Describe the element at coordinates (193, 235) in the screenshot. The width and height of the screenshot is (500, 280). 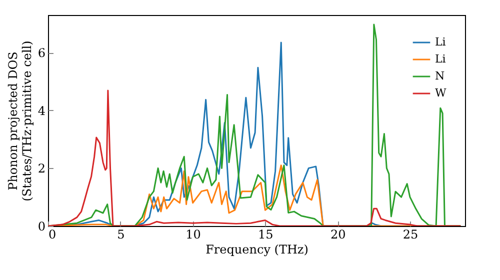
I see `x-tick-label: 10` at that location.